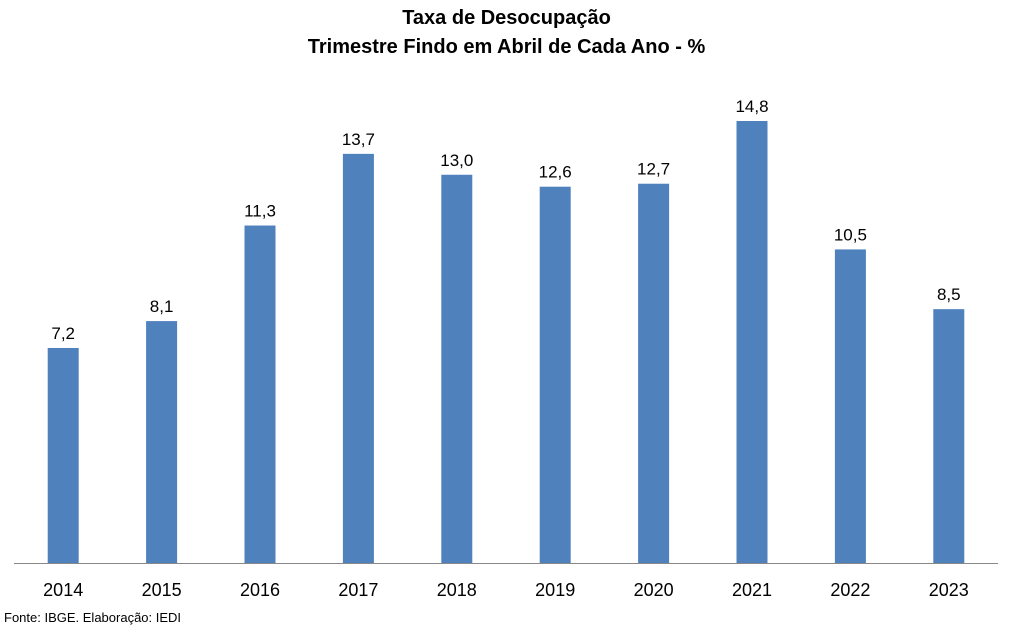 The height and width of the screenshot is (631, 1013). I want to click on bar-2017, so click(358, 358).